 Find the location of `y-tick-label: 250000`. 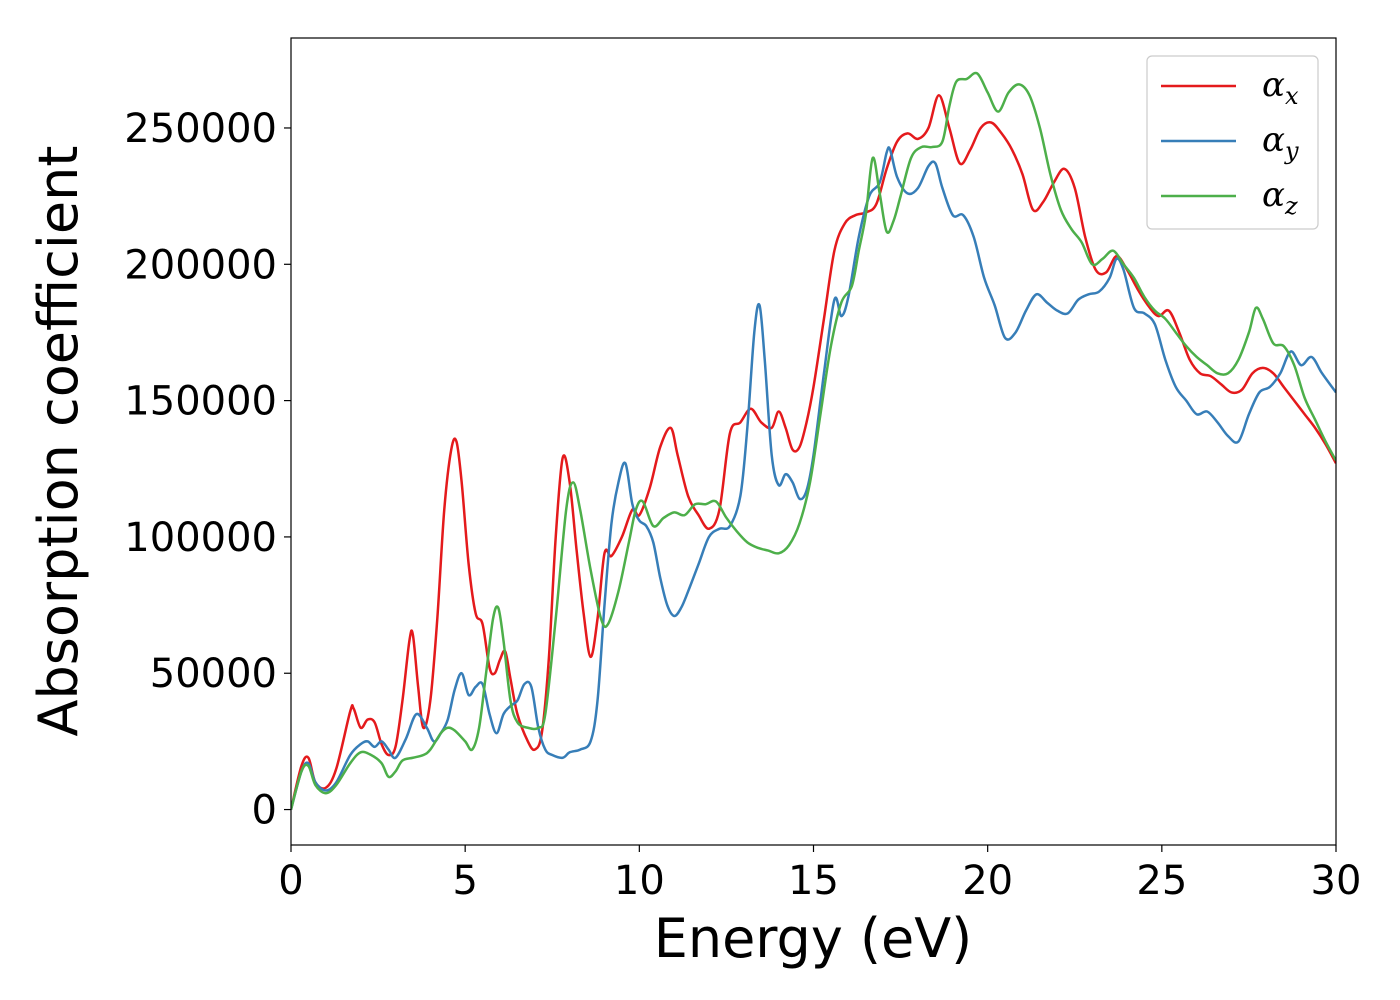

y-tick-label: 250000 is located at coordinates (200, 129).